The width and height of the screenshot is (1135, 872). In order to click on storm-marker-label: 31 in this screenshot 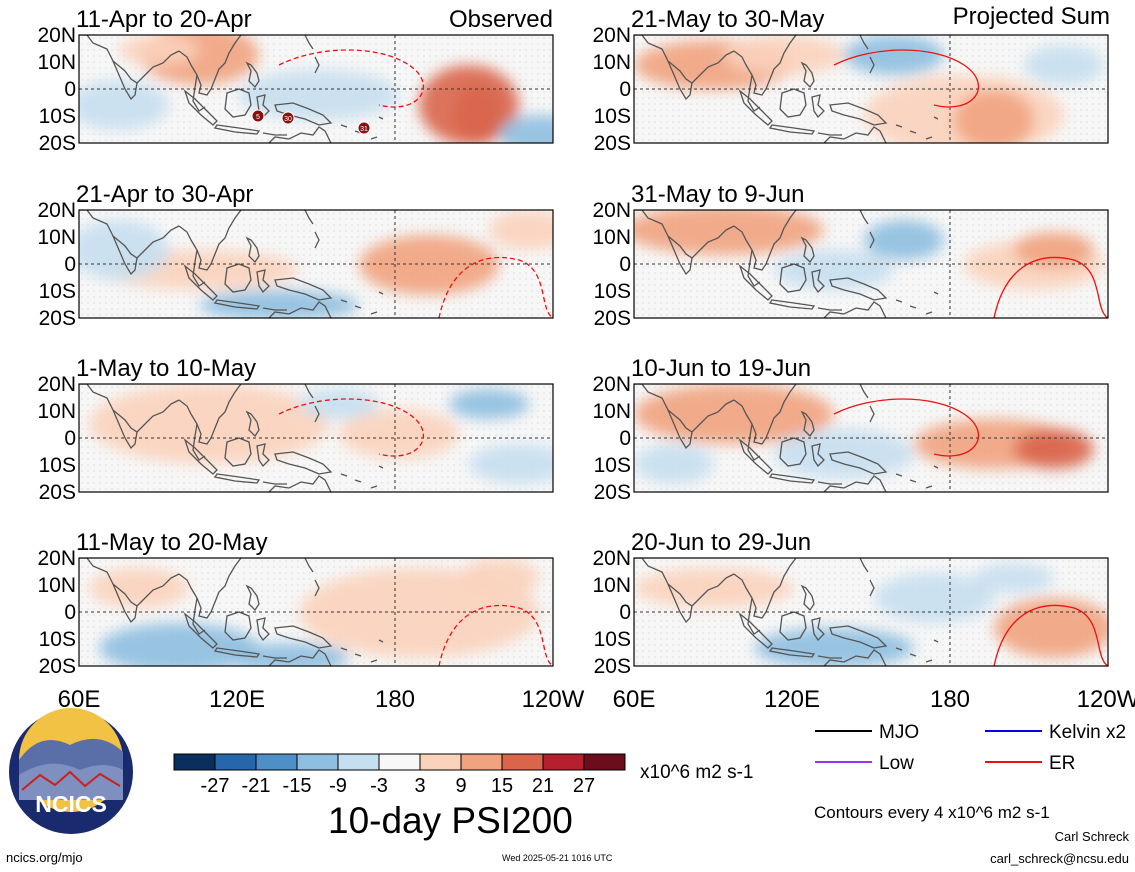, I will do `click(364, 129)`.